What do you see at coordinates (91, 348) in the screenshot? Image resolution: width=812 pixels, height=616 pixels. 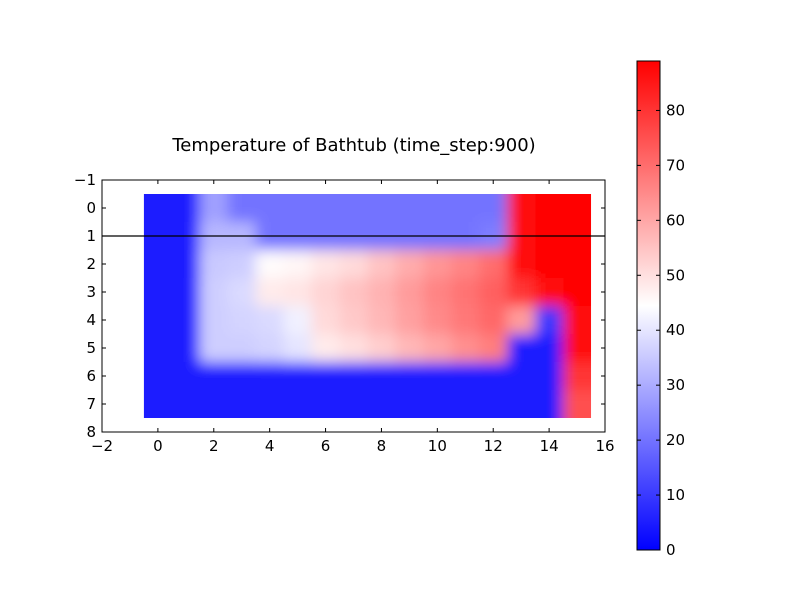 I see `y-tick-label: 5` at bounding box center [91, 348].